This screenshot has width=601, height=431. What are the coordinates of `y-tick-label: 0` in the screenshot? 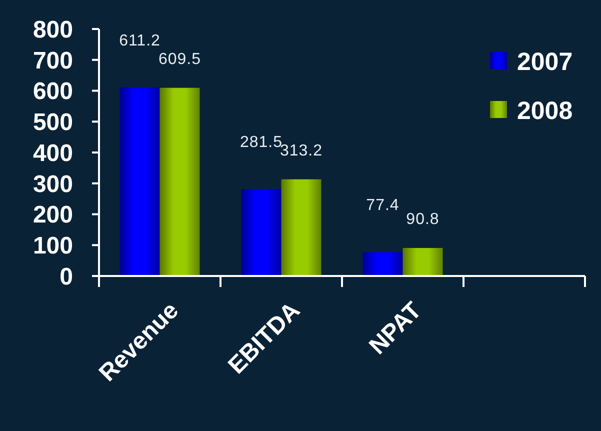 It's located at (66, 276).